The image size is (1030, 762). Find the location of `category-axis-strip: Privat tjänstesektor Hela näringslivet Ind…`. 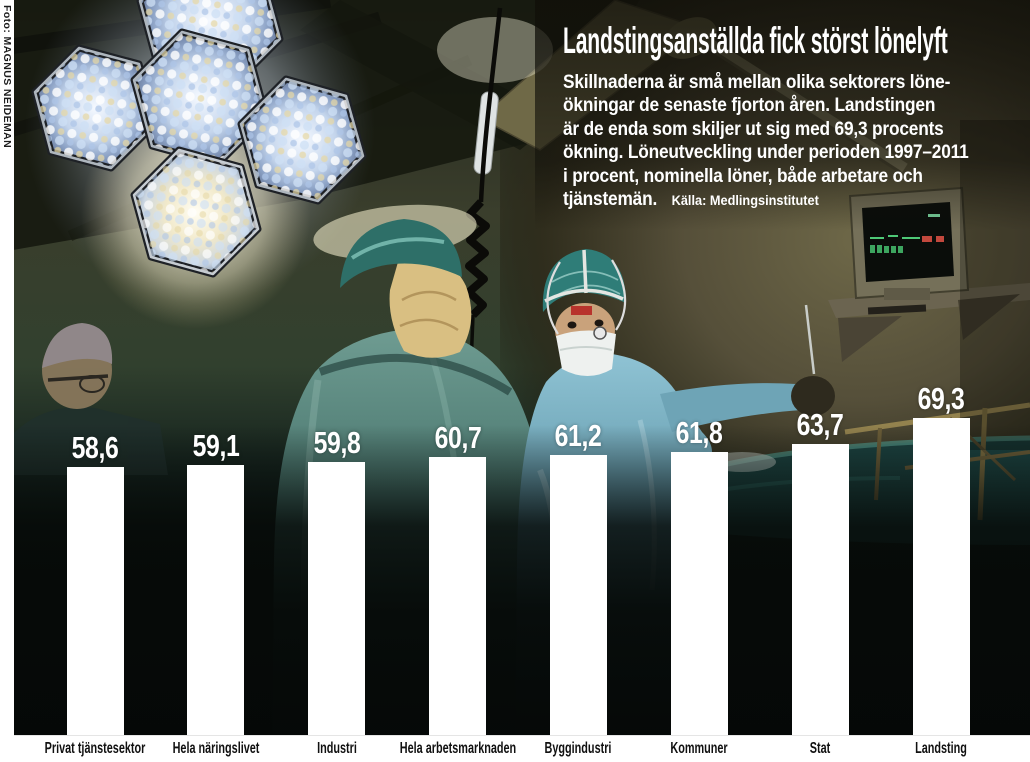

category-axis-strip: Privat tjänstesektor Hela näringslivet Ind… is located at coordinates (515, 748).